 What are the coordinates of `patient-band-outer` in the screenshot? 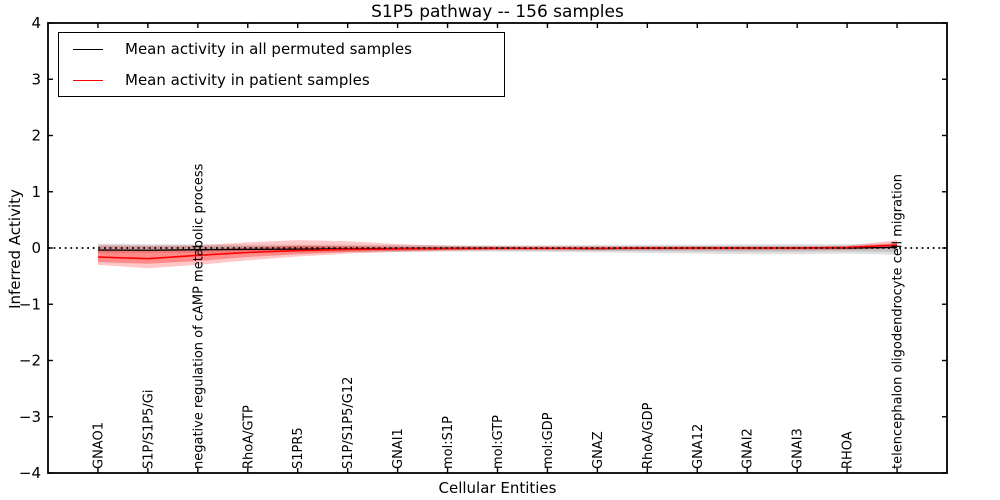 It's located at (497, 254).